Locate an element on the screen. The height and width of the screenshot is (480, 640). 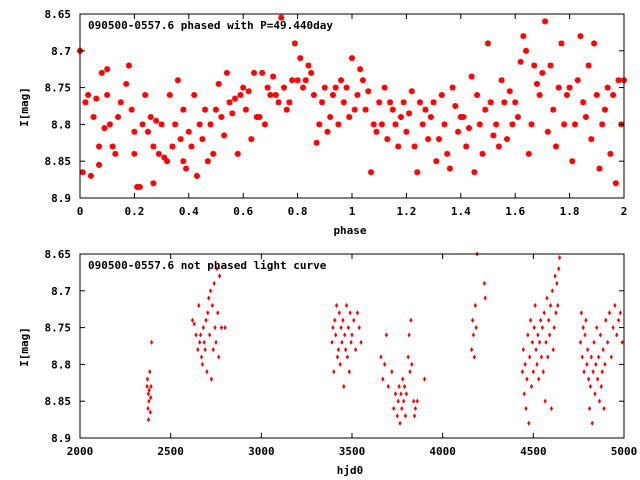
x-tick-label: 1.2 is located at coordinates (406, 211).